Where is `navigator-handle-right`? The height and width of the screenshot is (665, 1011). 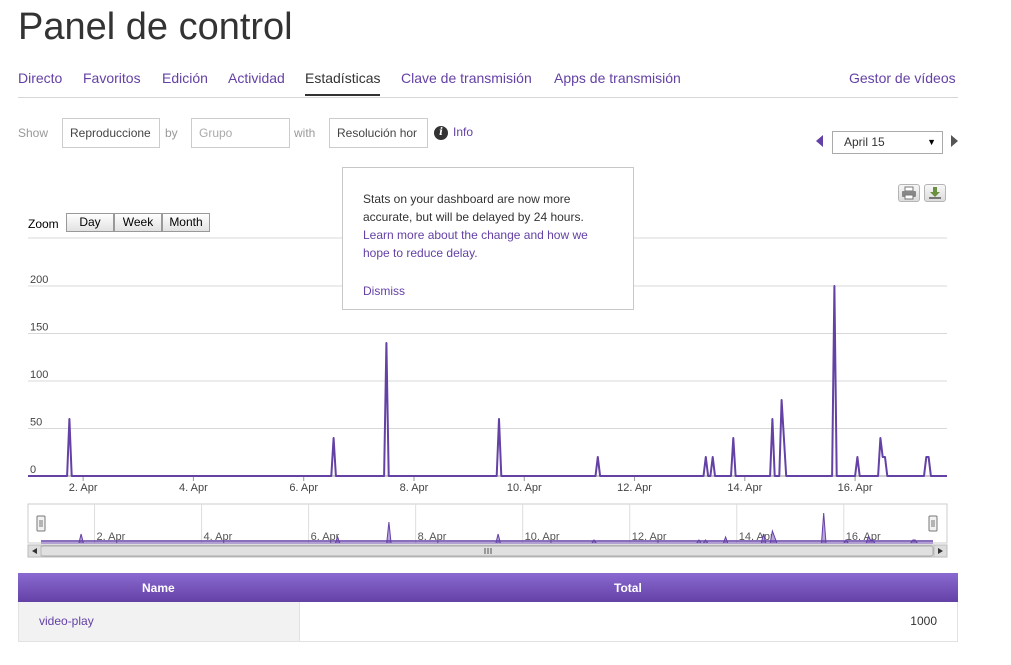 navigator-handle-right is located at coordinates (933, 523).